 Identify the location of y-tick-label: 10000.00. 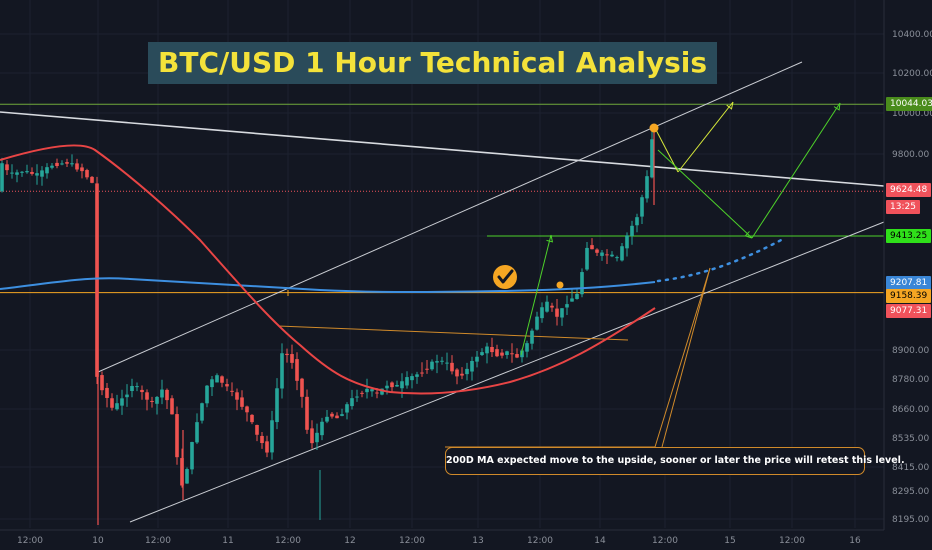
(912, 114).